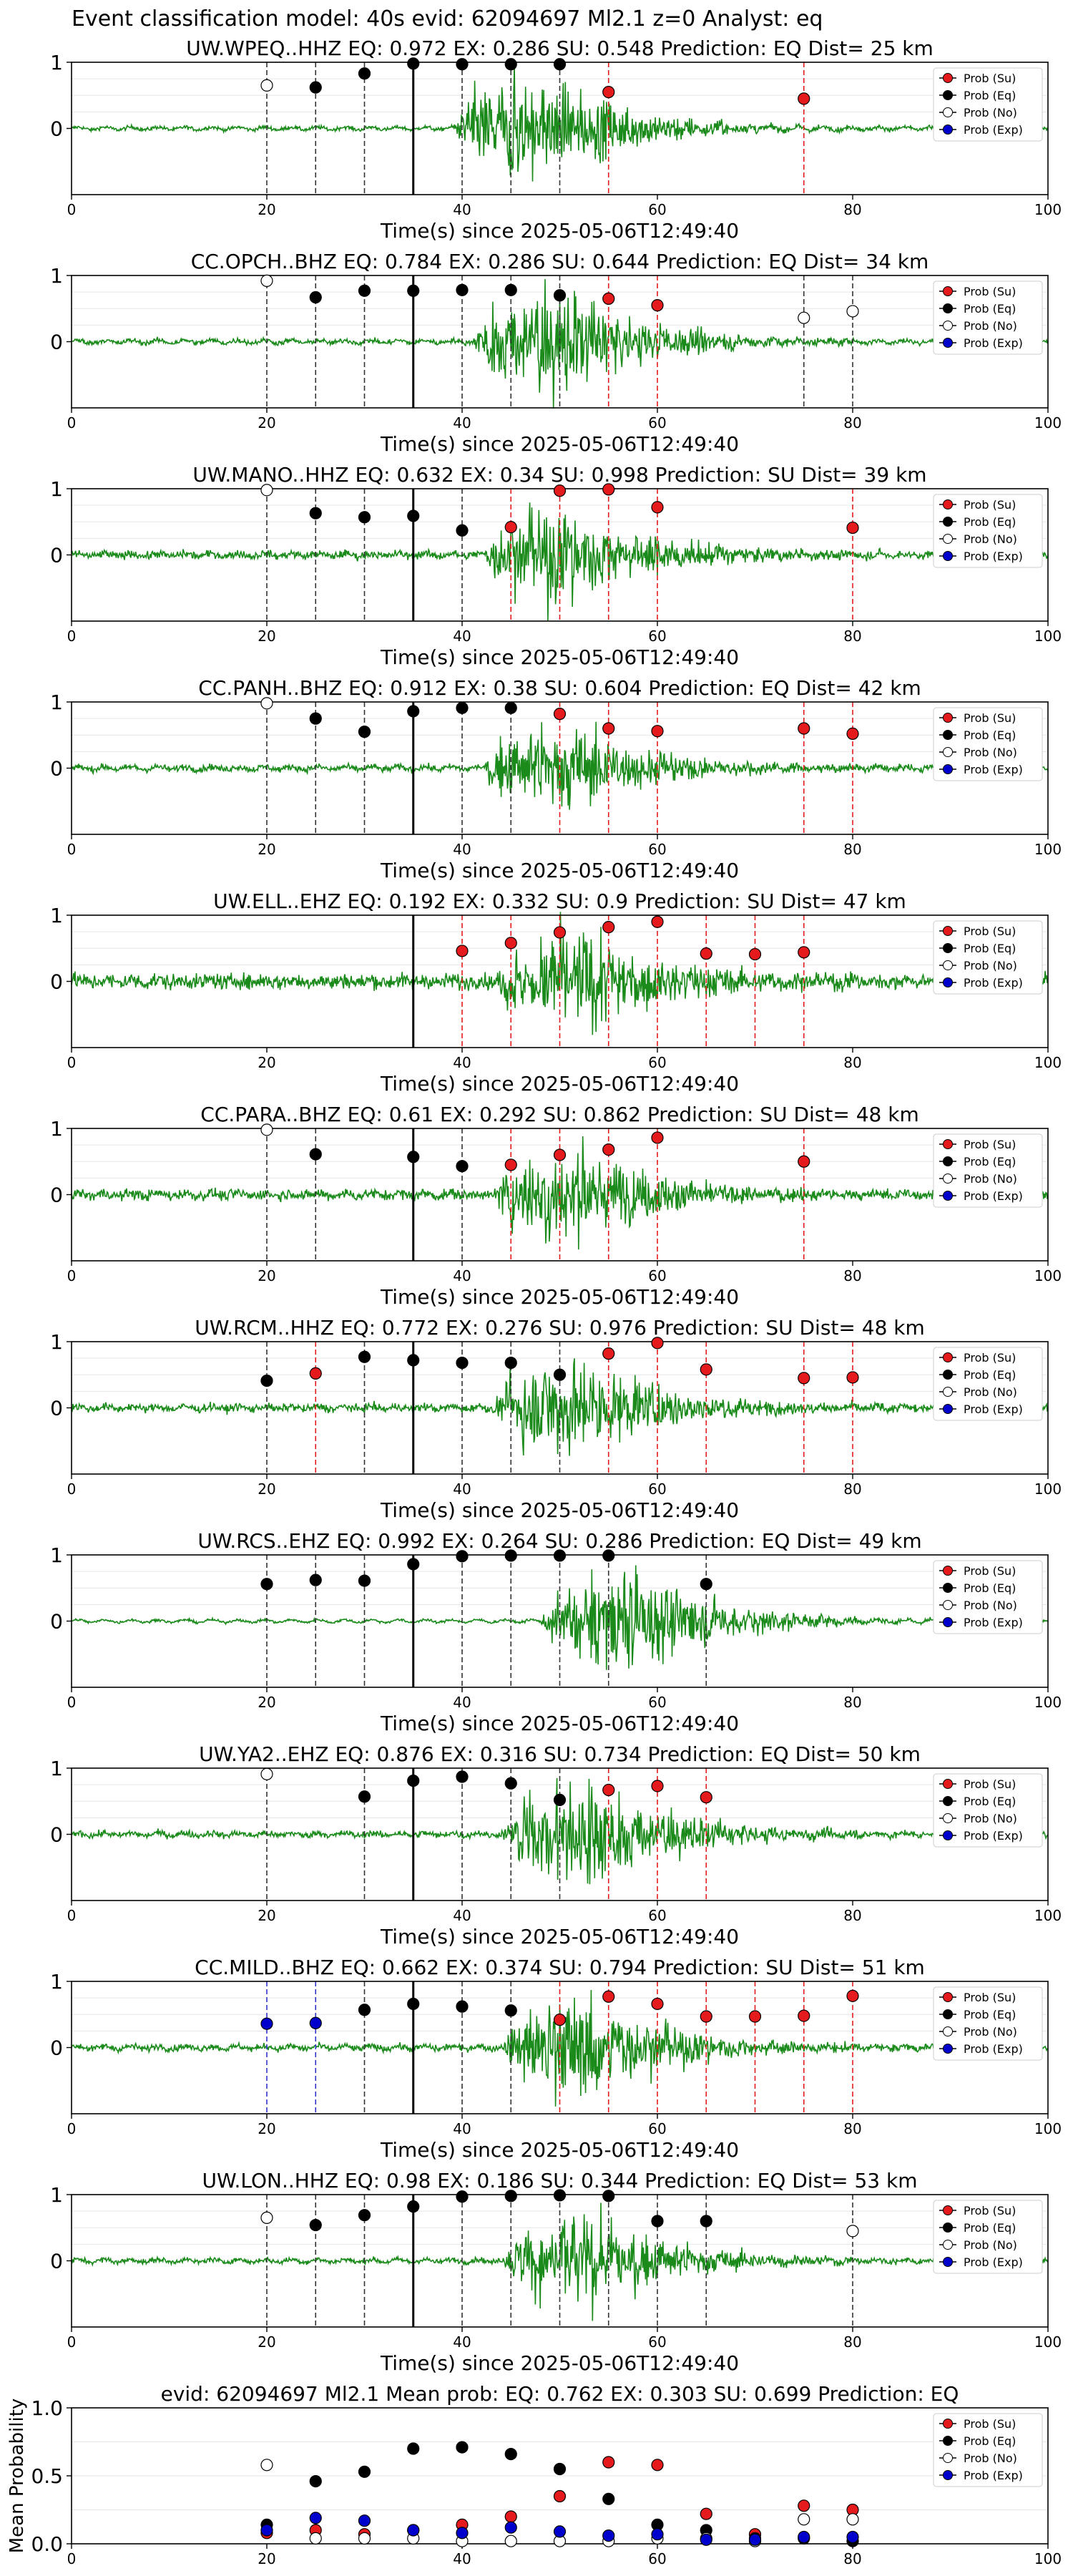  What do you see at coordinates (560, 765) in the screenshot?
I see `seismogram-trace` at bounding box center [560, 765].